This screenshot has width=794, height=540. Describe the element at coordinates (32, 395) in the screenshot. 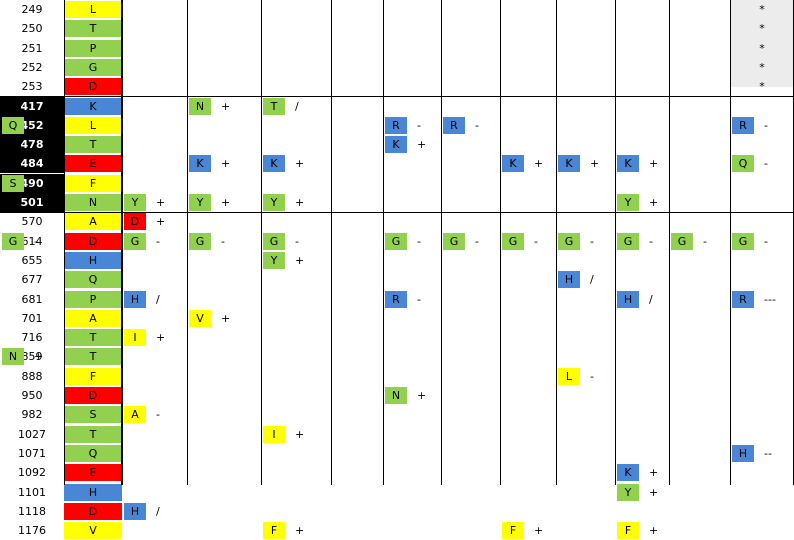

I see `position-number: 950` at that location.